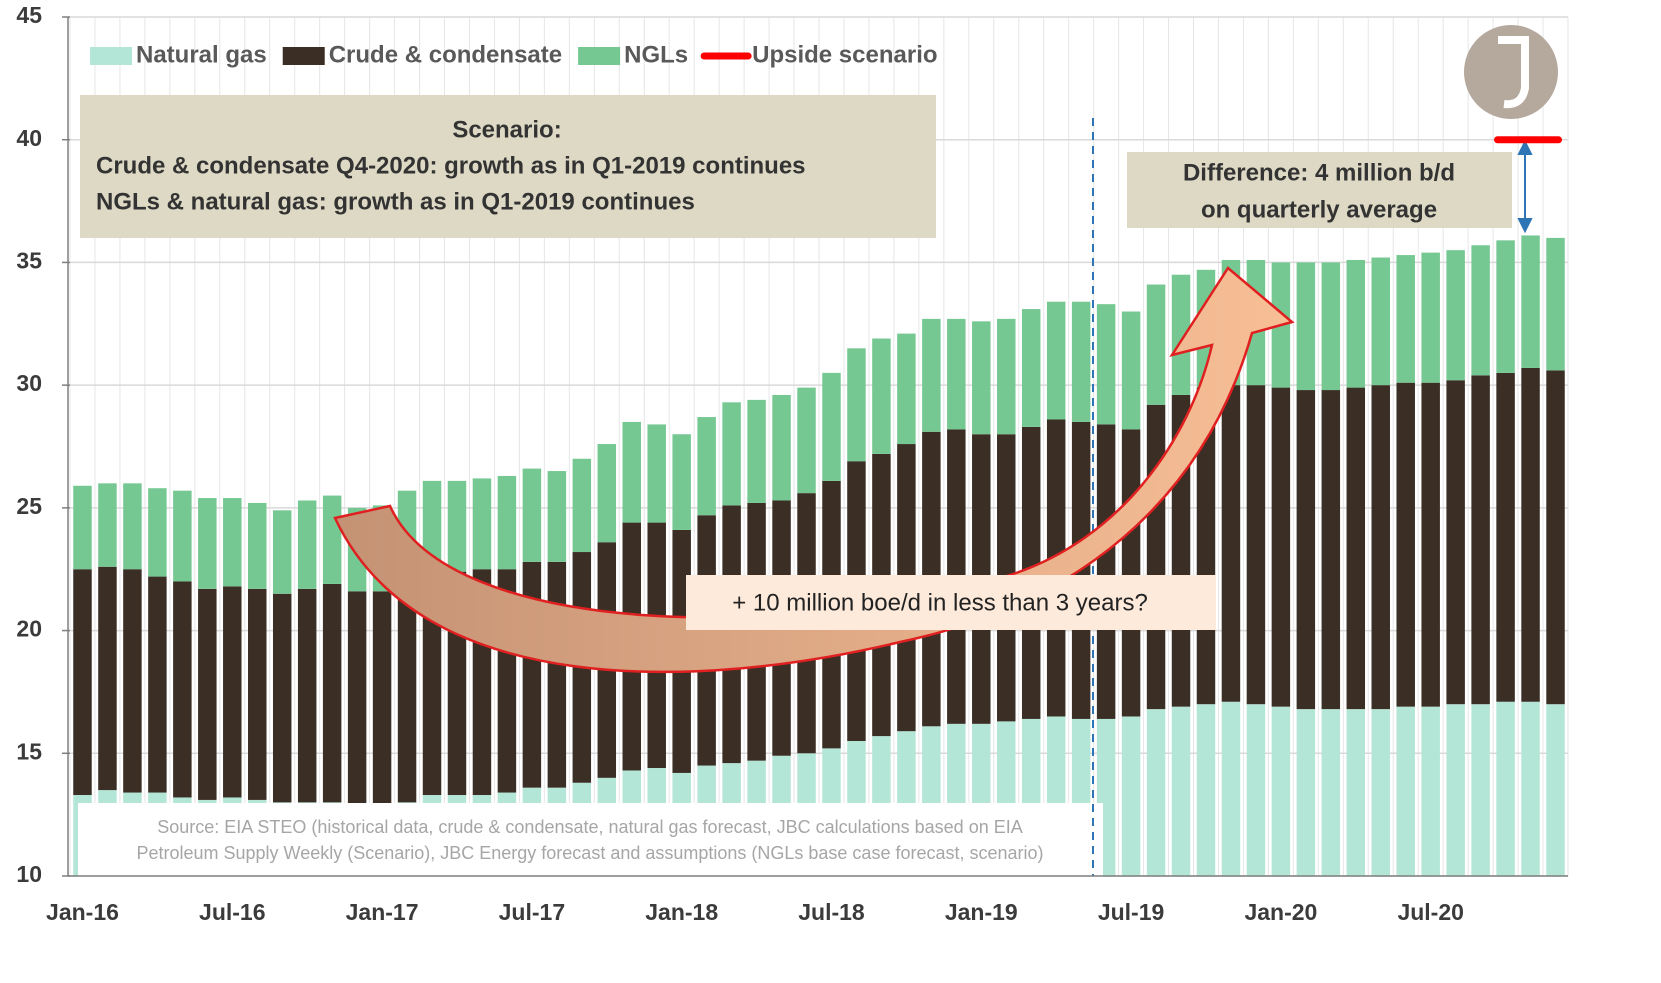 The height and width of the screenshot is (983, 1661). What do you see at coordinates (506, 129) in the screenshot?
I see `scenario-title: Scenario:` at bounding box center [506, 129].